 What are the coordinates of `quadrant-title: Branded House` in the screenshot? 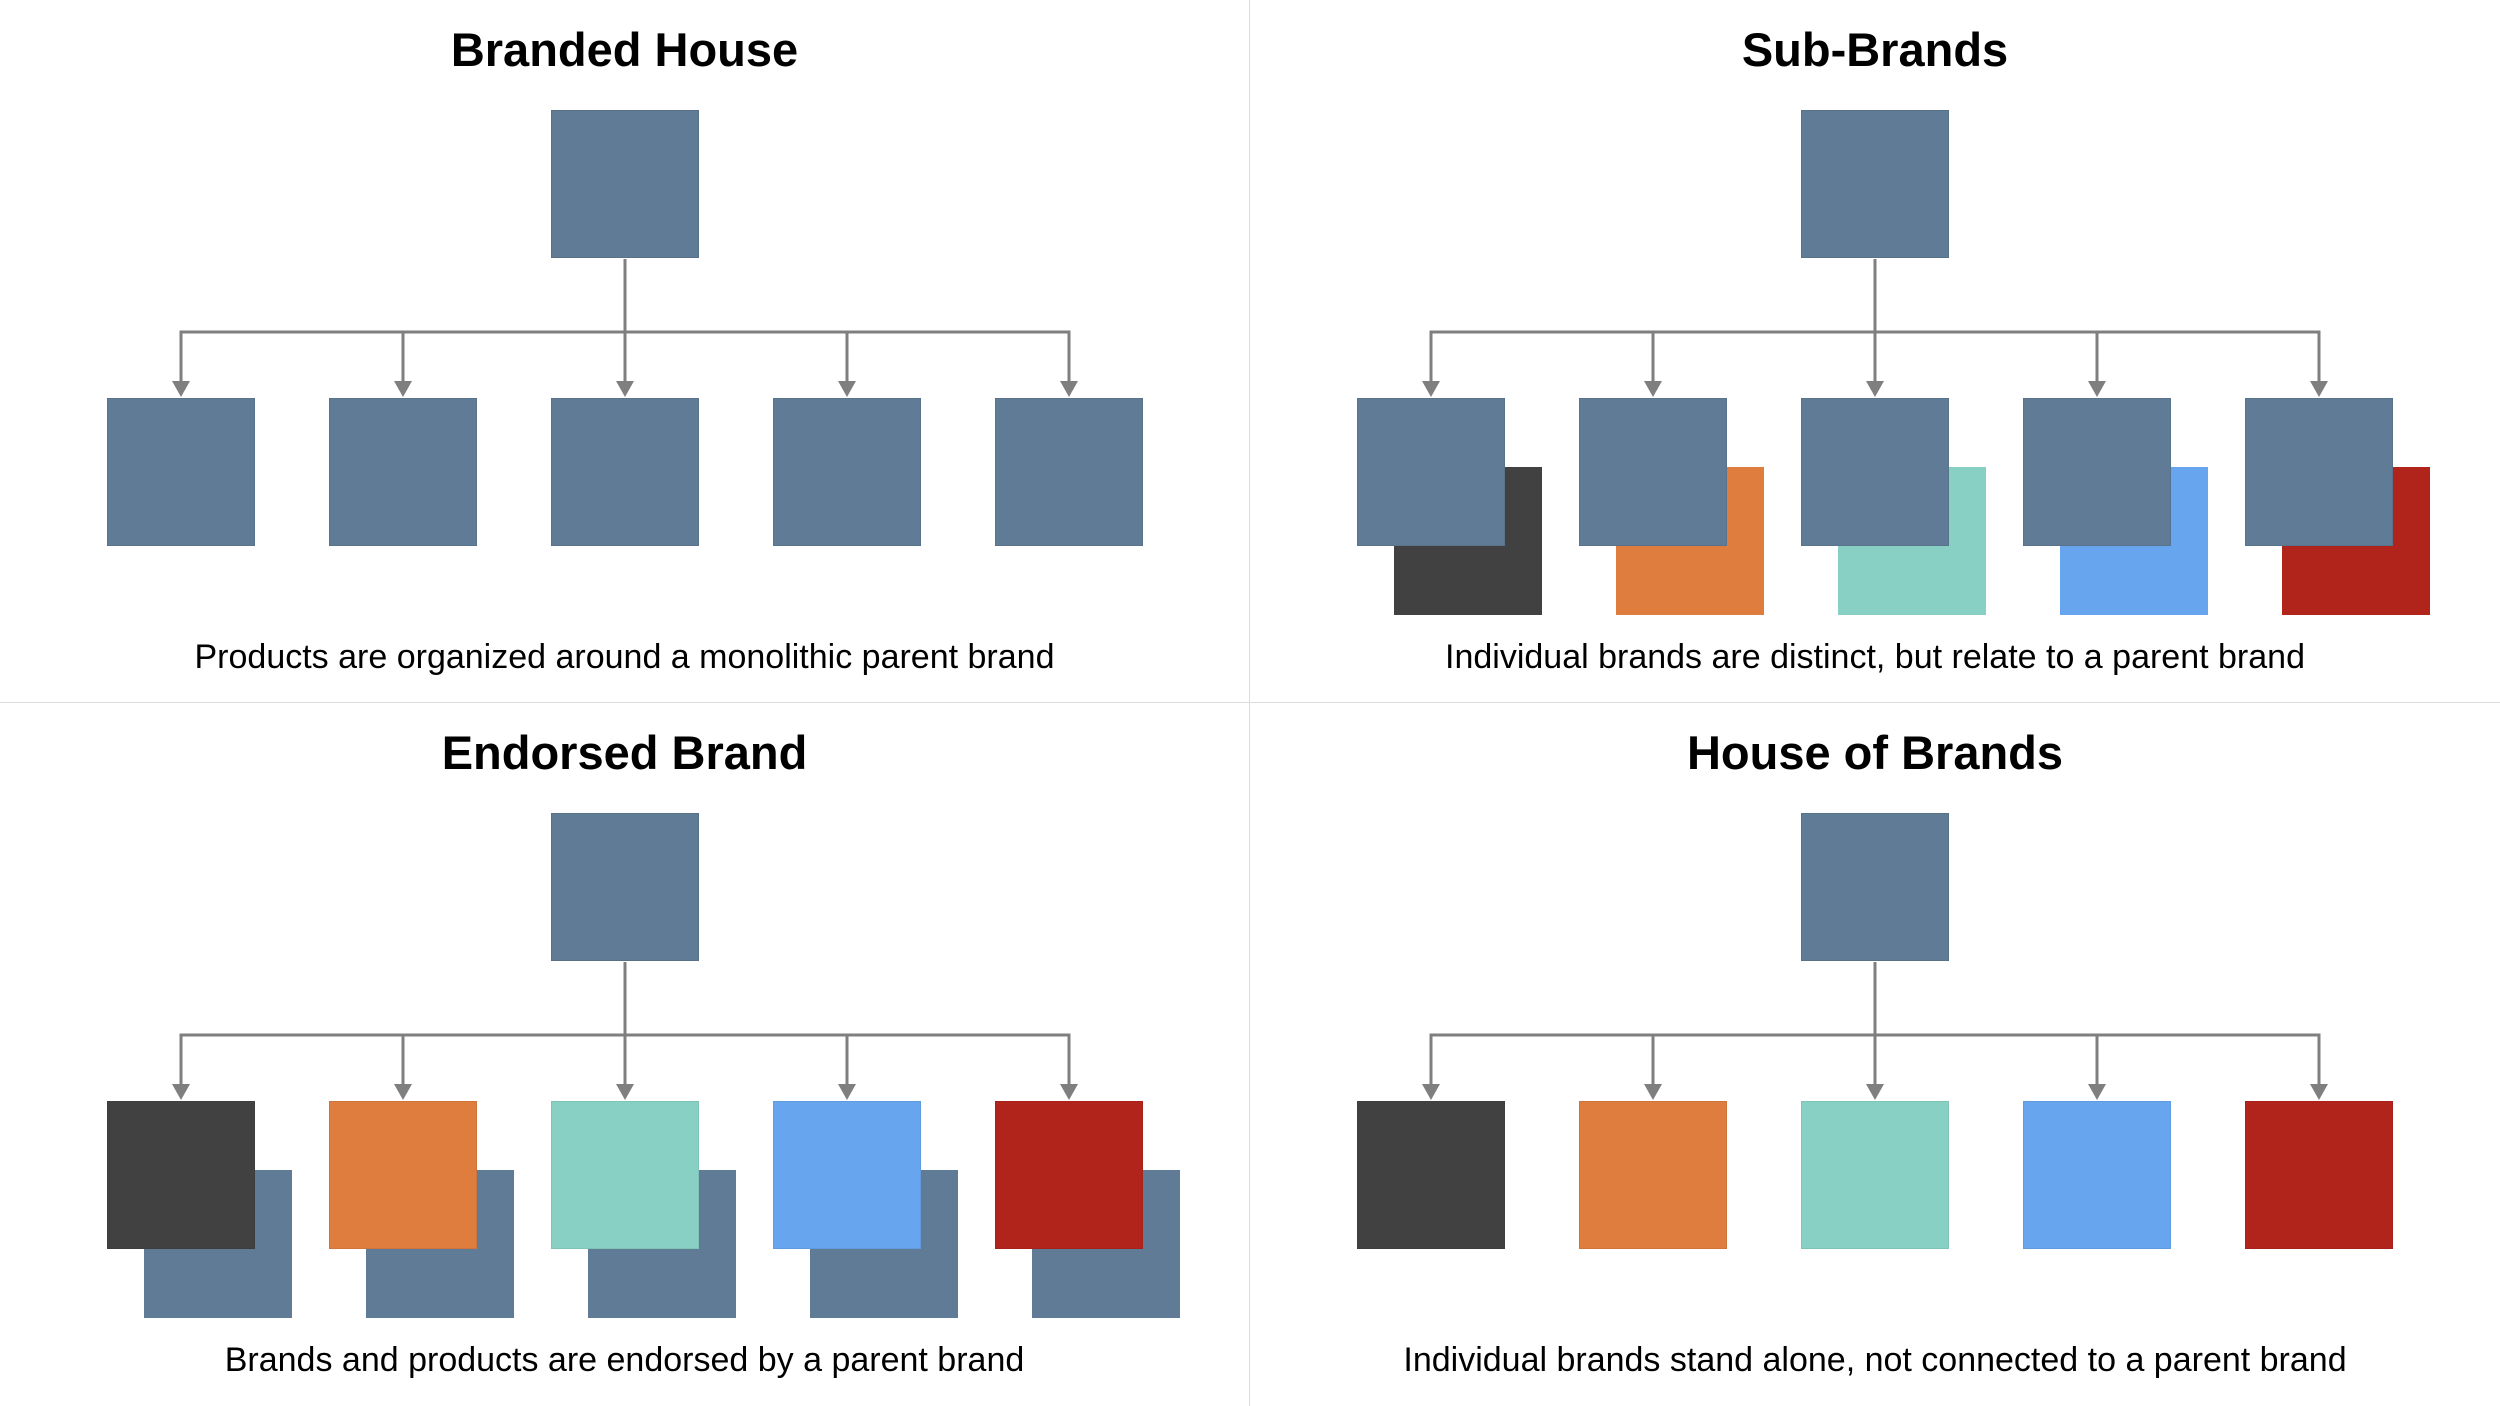 It's located at (624, 49).